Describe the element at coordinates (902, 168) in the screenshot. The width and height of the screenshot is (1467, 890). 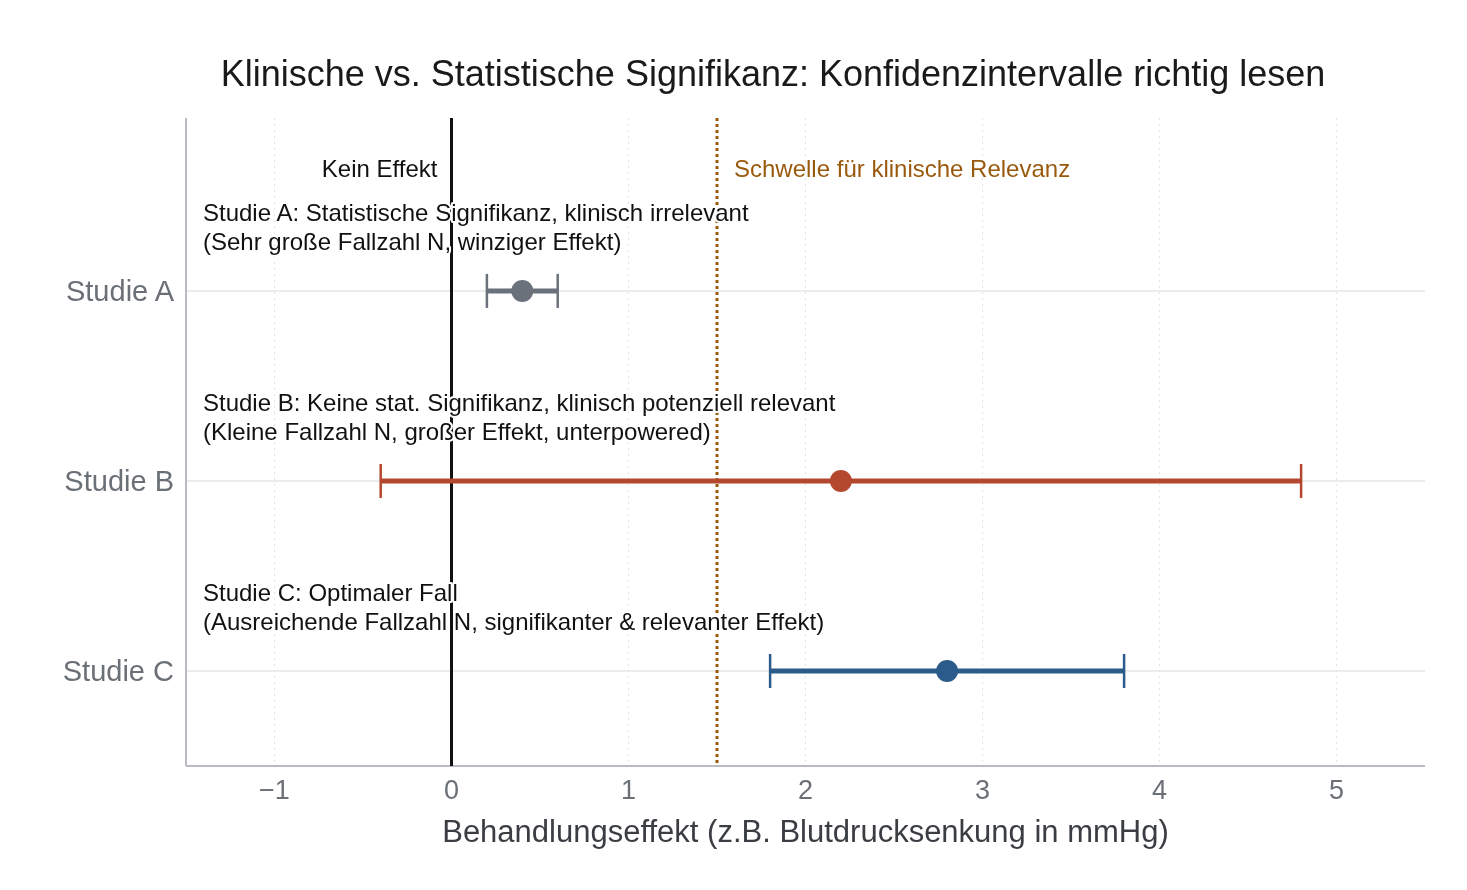
I see `ref-line-label: Schwelle für klinische Relevanz` at that location.